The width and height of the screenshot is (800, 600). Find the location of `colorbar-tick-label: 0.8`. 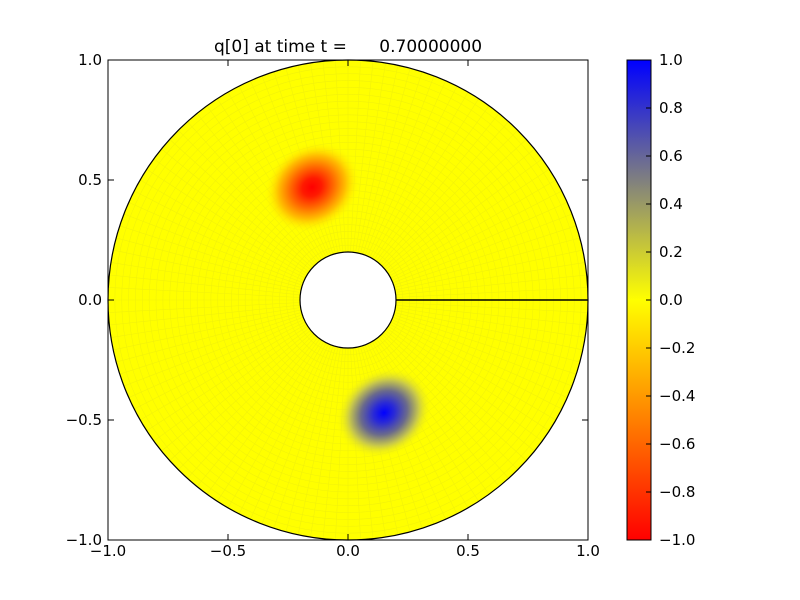

colorbar-tick-label: 0.8 is located at coordinates (671, 108).